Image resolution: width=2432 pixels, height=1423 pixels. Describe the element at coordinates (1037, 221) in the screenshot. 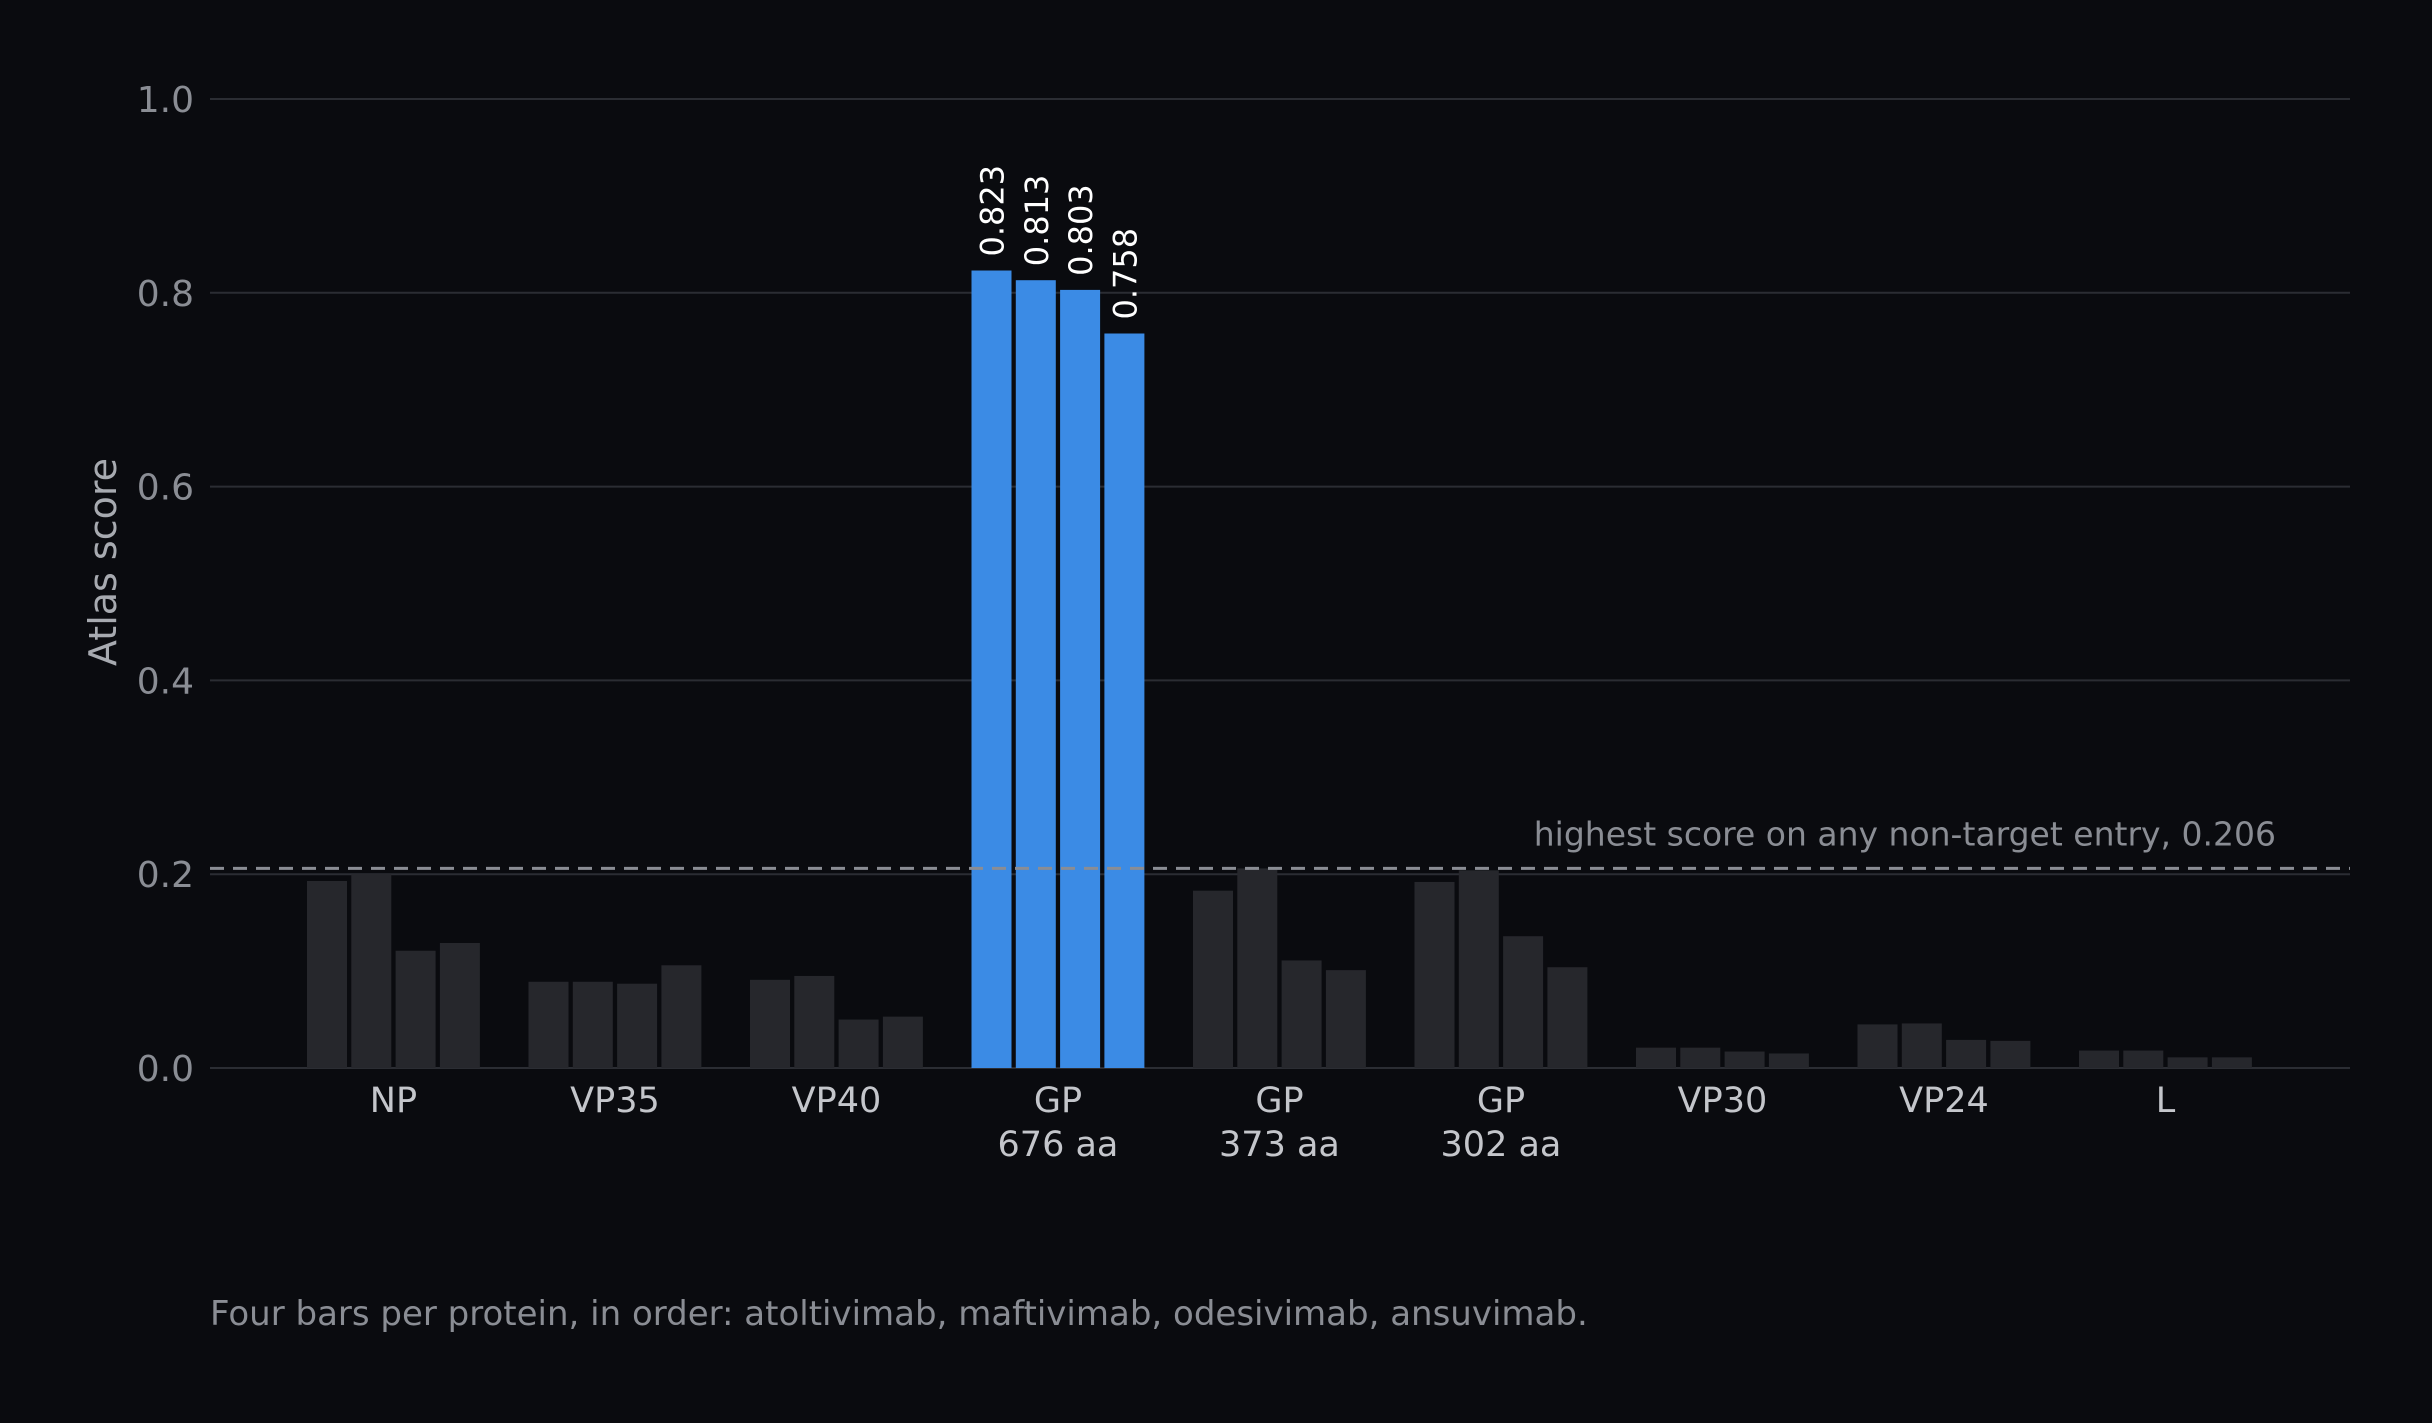

I see `bar-value-label: 0.813` at that location.